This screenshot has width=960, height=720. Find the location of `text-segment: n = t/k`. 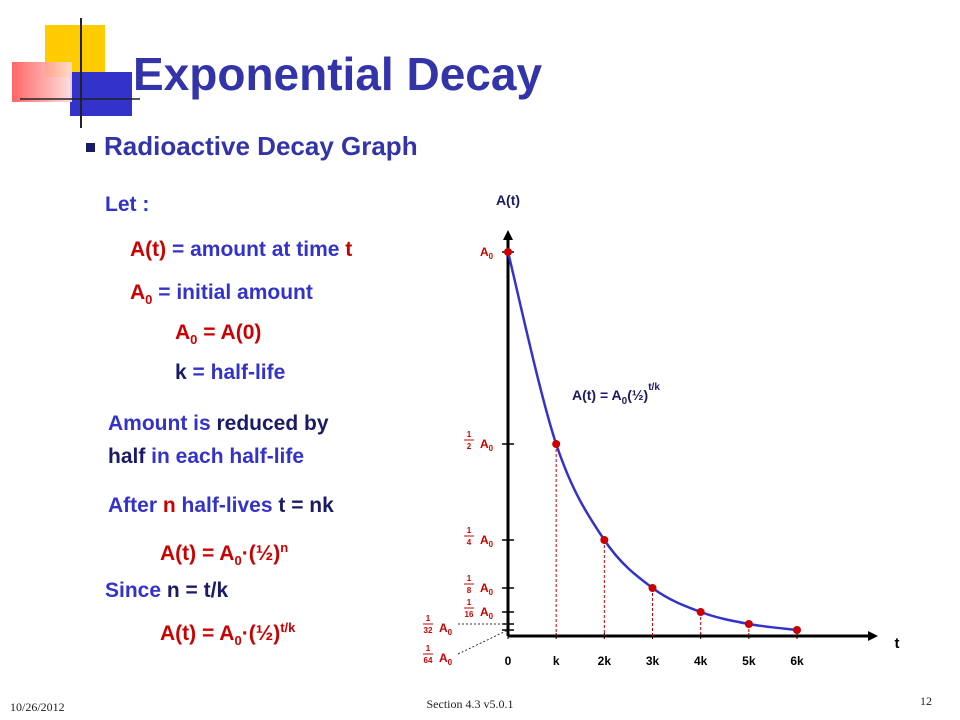

text-segment: n = t/k is located at coordinates (197, 590).